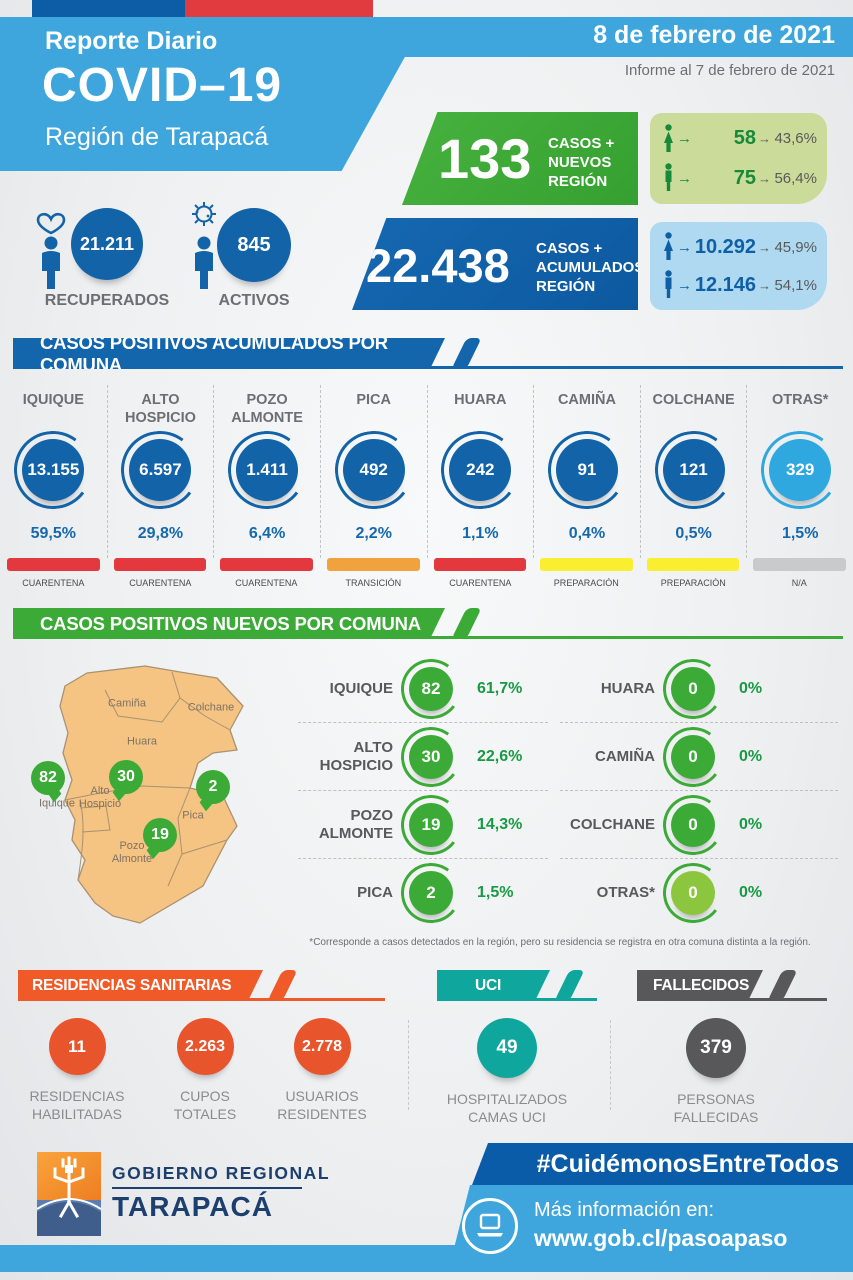 This screenshot has height=1280, width=853. What do you see at coordinates (795, 285) in the screenshot?
I see `male-pct: 54,1%` at bounding box center [795, 285].